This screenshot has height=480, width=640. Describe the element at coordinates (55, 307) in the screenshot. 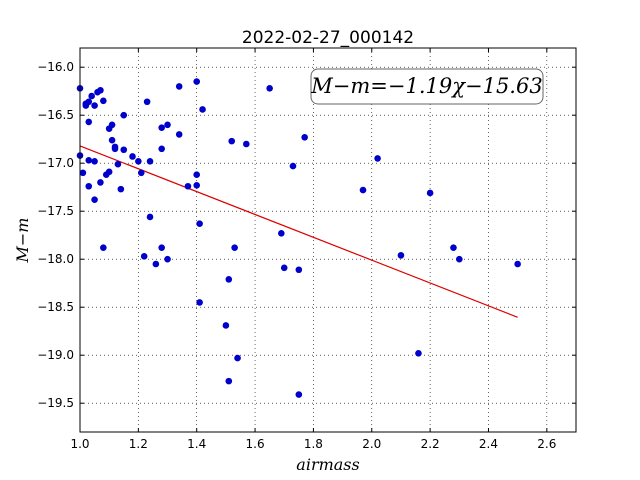

I see `y-tick-label: −18.5` at that location.